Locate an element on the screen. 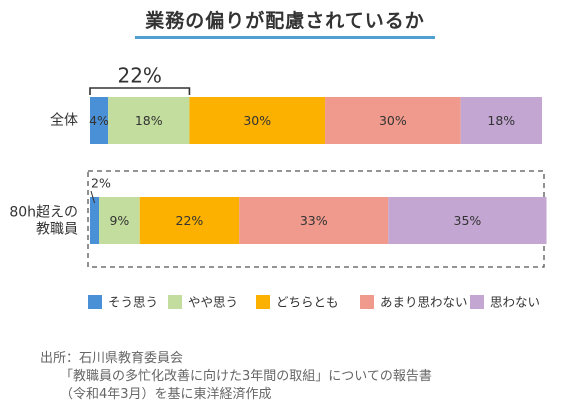 The width and height of the screenshot is (570, 410). bracket-annotation is located at coordinates (140, 91).